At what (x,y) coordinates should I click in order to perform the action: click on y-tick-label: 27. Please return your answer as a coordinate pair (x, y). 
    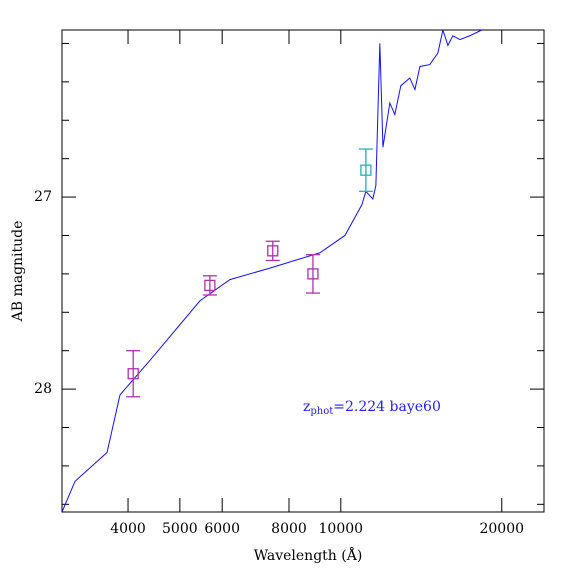
    Looking at the image, I should click on (43, 197).